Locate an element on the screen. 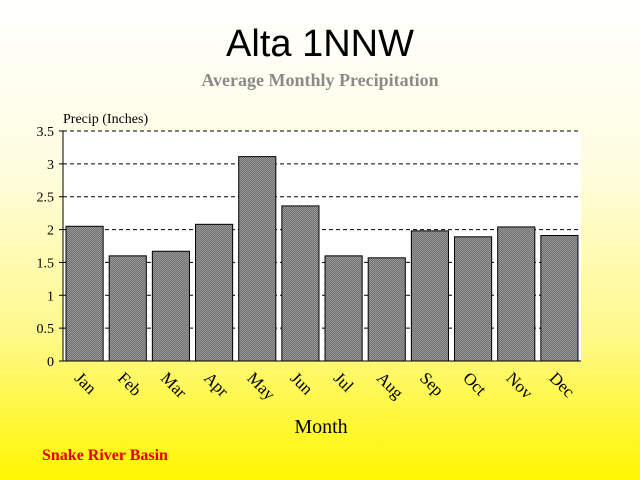 The image size is (640, 480). footer-basin-label: Snake River Basin is located at coordinates (105, 455).